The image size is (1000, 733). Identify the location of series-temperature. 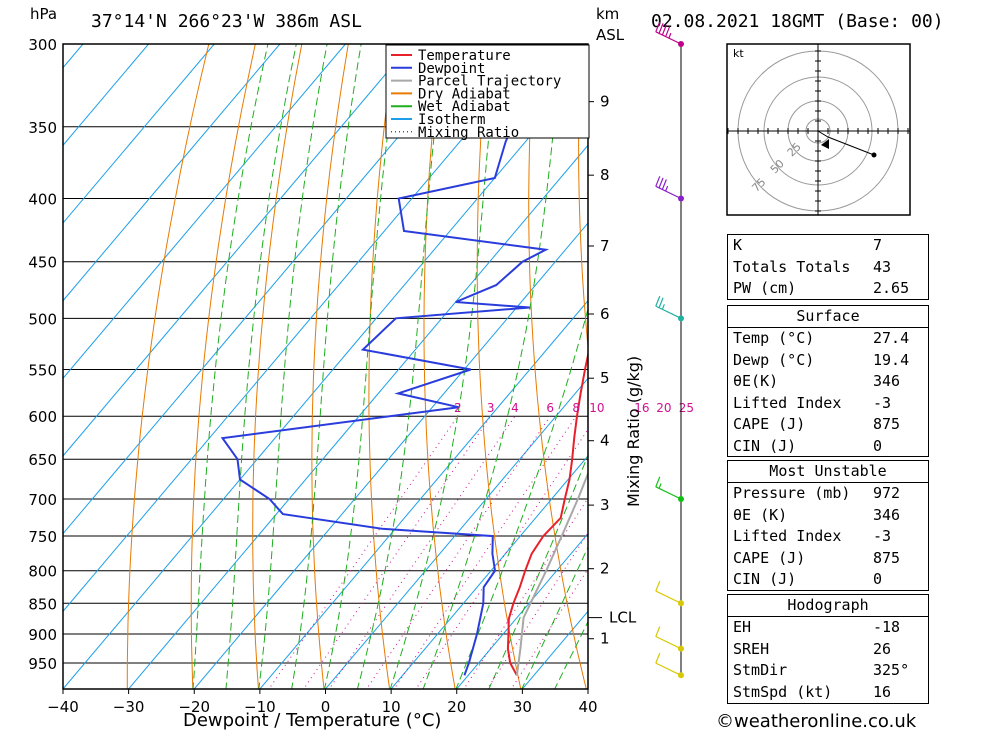
(547, 513).